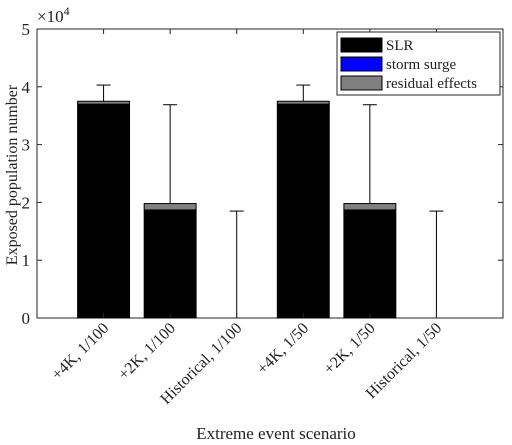 Image resolution: width=512 pixels, height=445 pixels. I want to click on x-tick-label: +4K, 1/50, so click(283, 349).